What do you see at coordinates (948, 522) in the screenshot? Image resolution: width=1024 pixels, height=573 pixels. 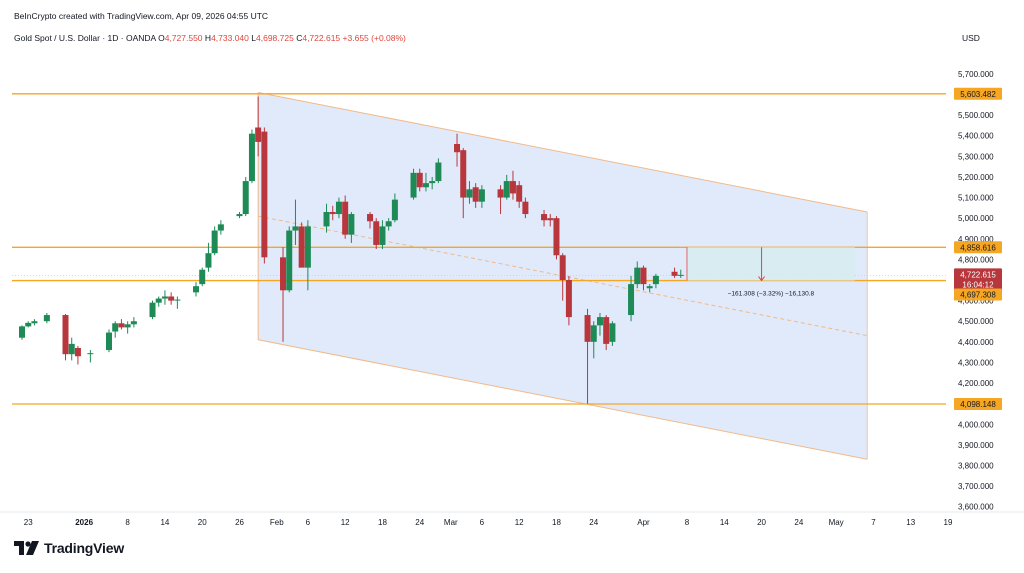 I see `x-tick-label: 19` at bounding box center [948, 522].